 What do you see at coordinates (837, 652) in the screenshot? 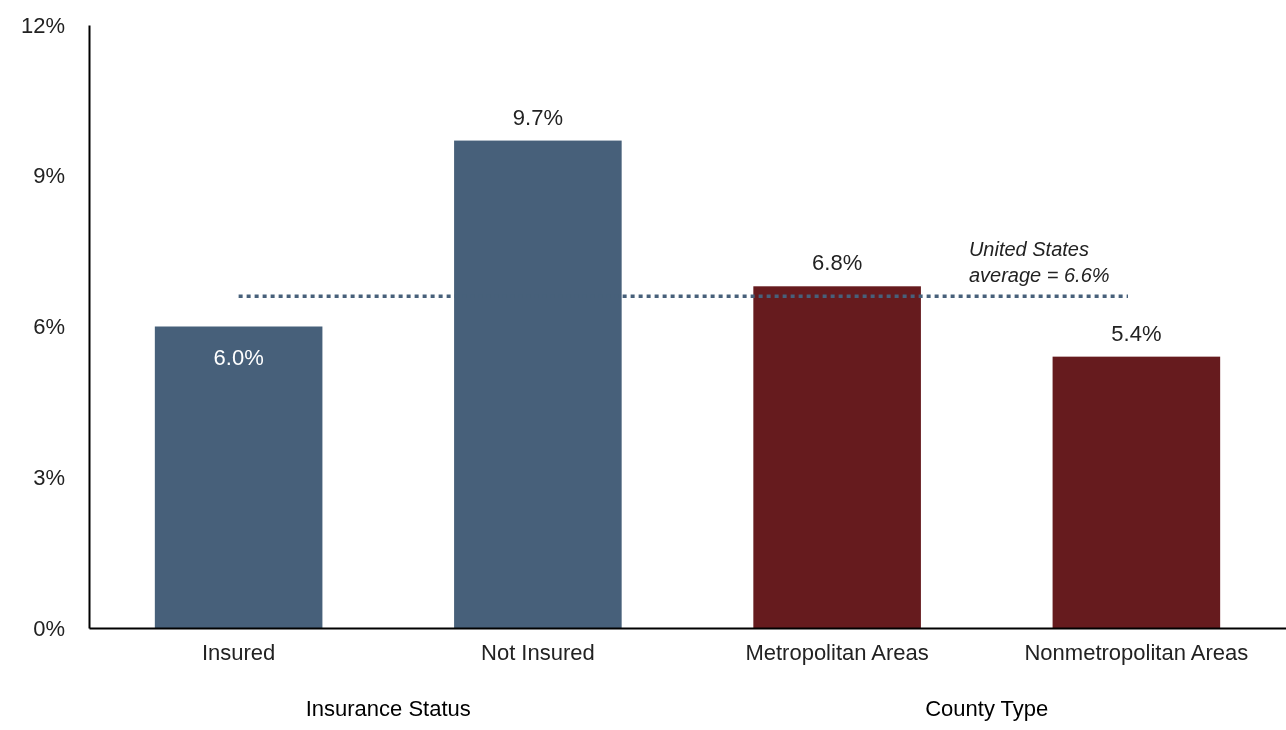
I see `x-tick-label: Metropolitan Areas` at bounding box center [837, 652].